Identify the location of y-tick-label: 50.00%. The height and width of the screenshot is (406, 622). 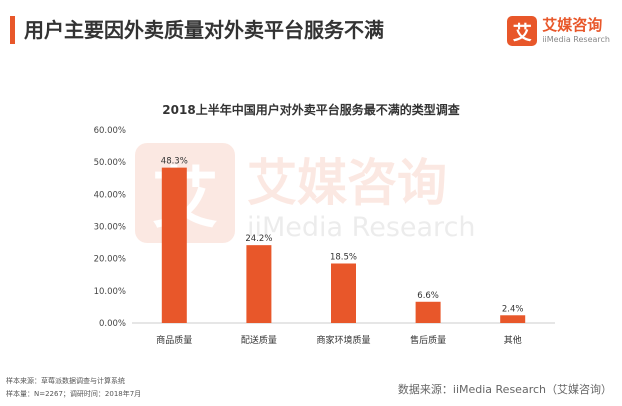
(110, 163).